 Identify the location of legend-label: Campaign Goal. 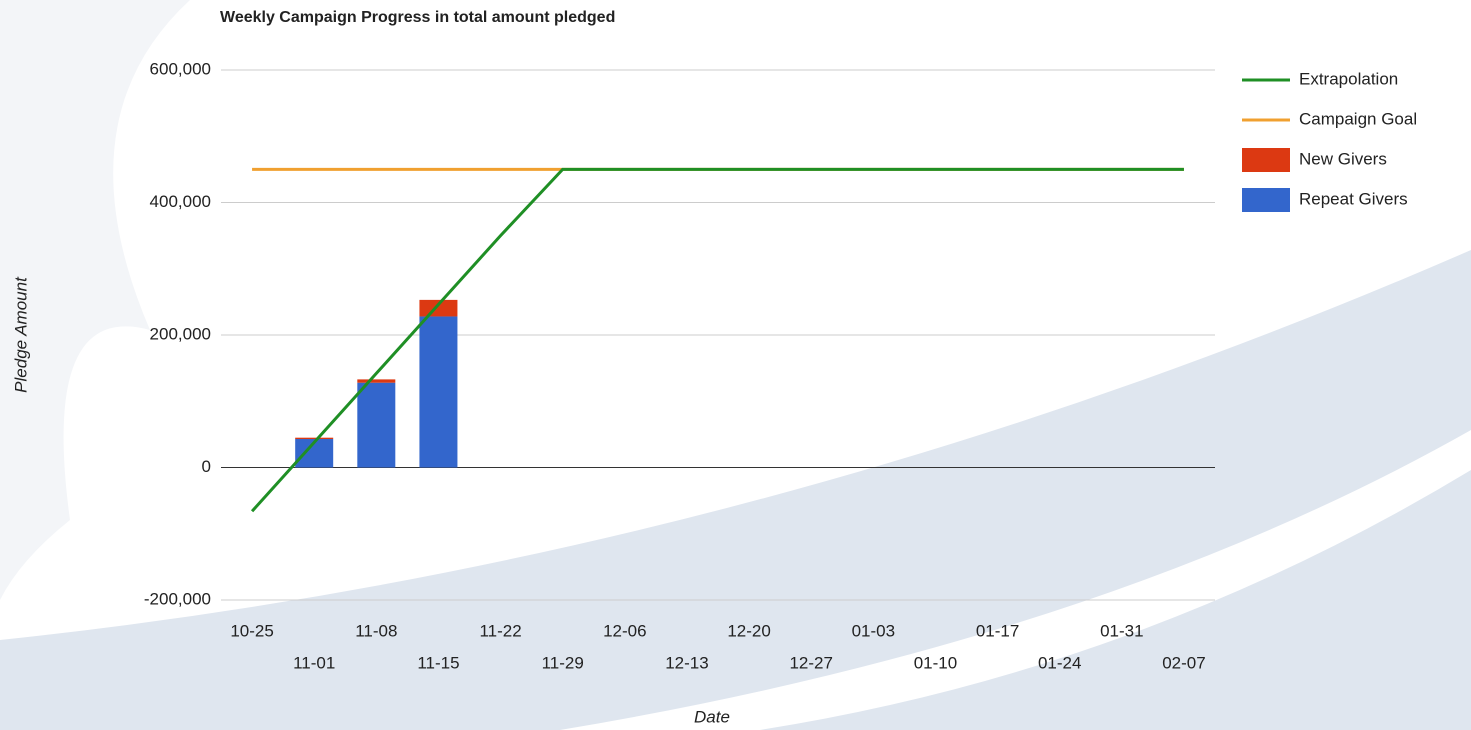
(1358, 118).